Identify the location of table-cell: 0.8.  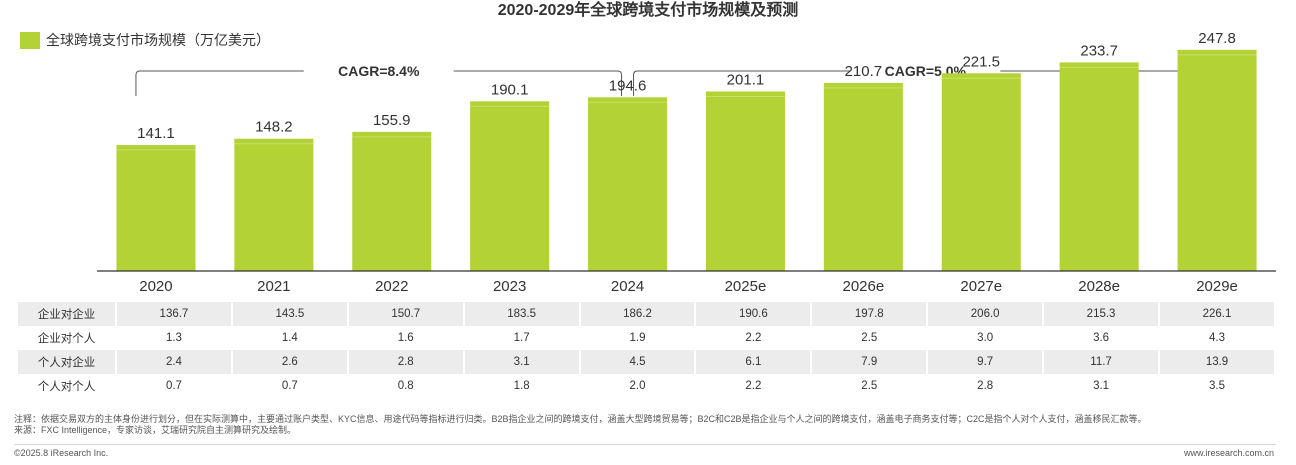
(405, 386).